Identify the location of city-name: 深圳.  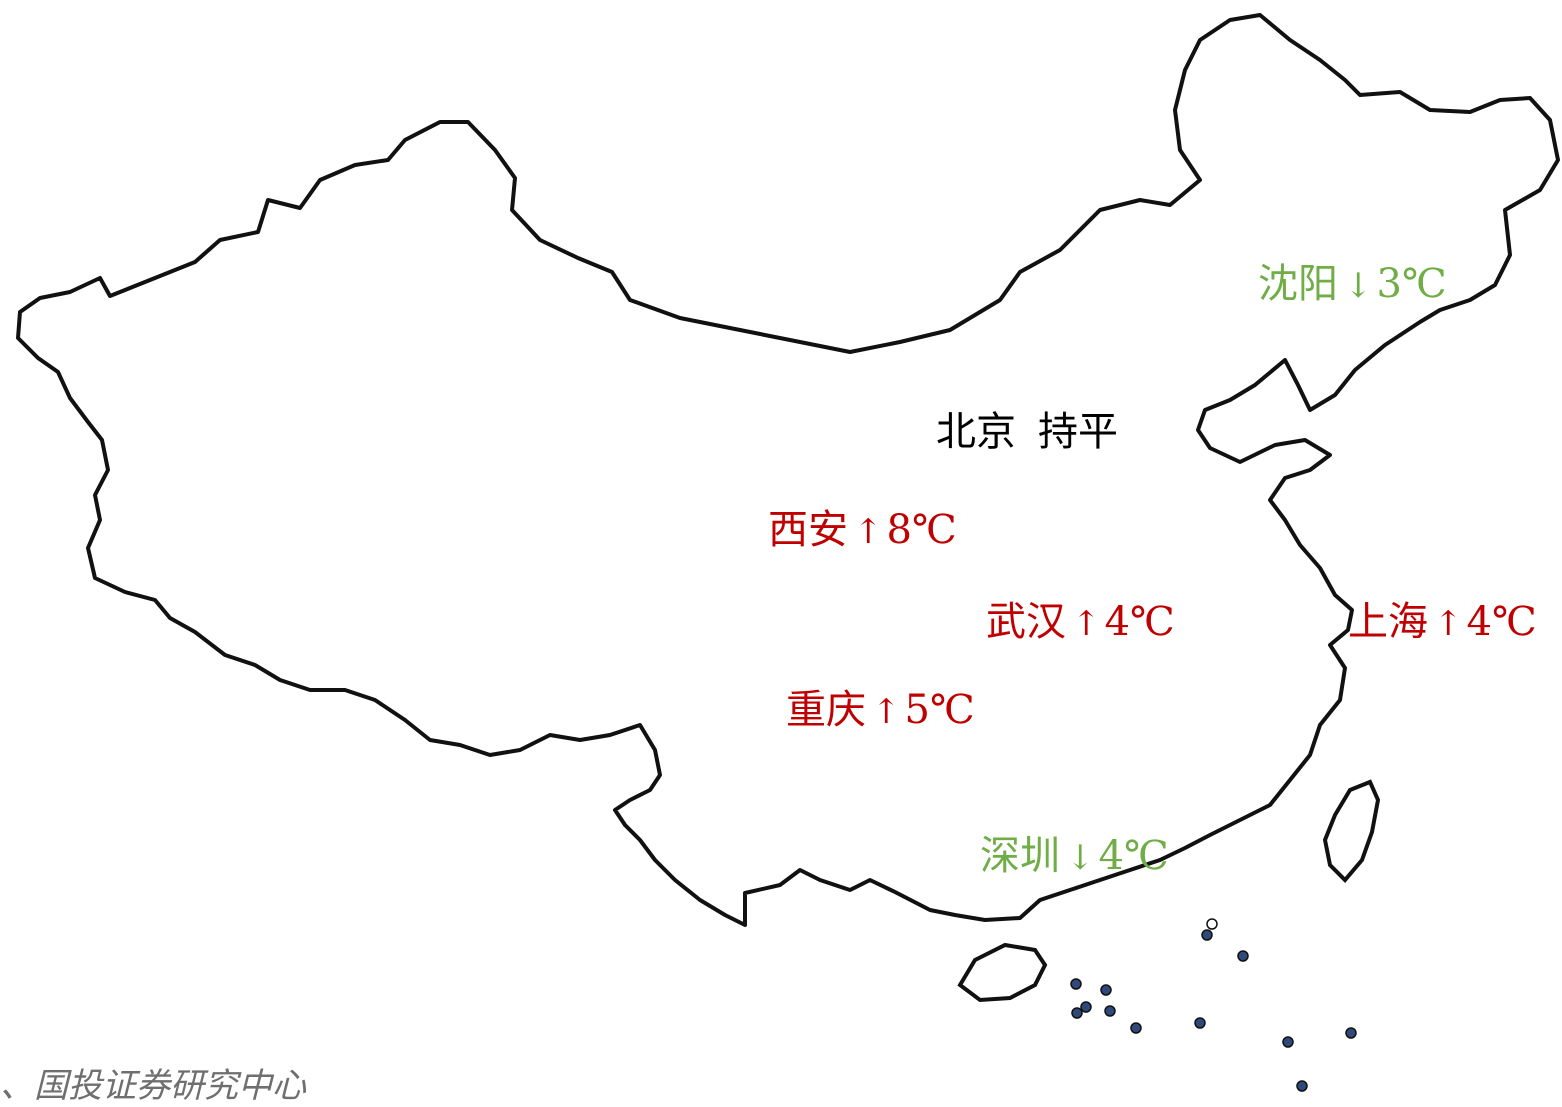
(1020, 856).